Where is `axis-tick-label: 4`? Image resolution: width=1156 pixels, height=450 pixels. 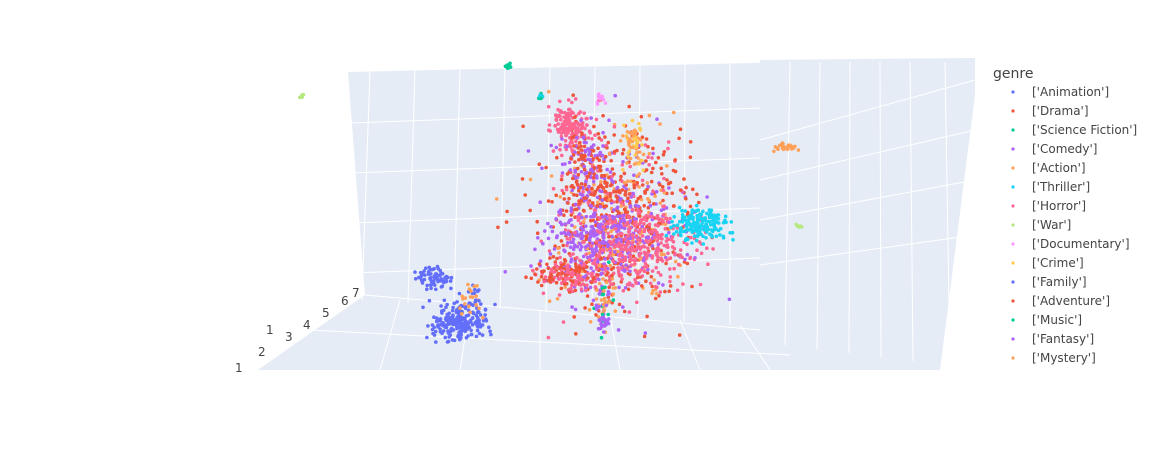 axis-tick-label: 4 is located at coordinates (307, 325).